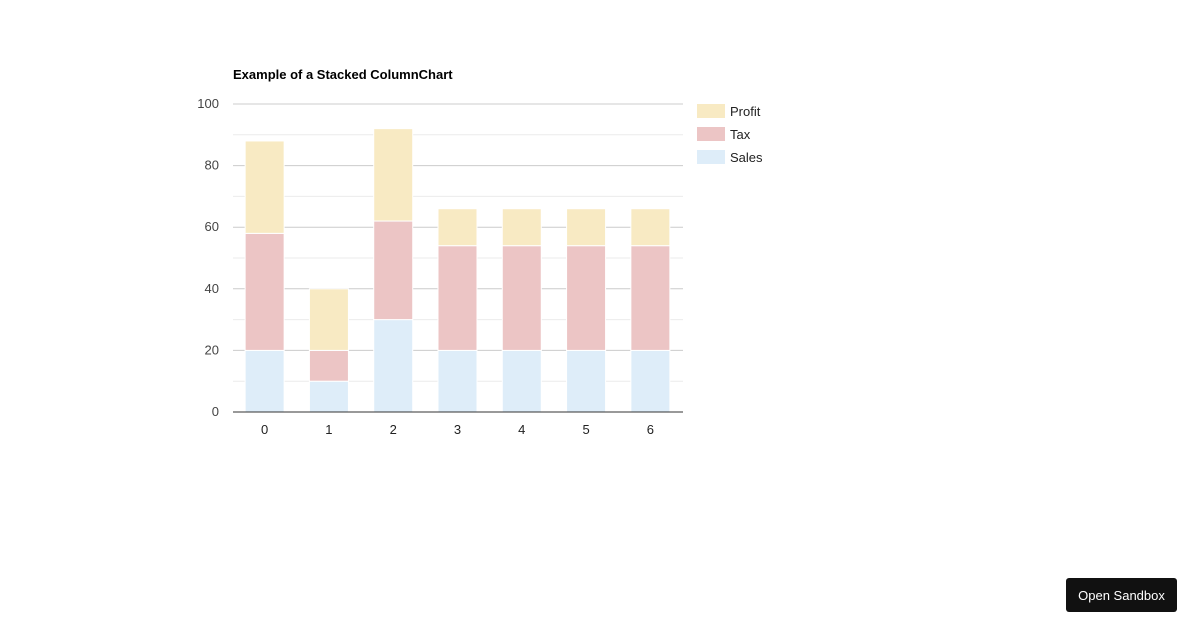  What do you see at coordinates (393, 429) in the screenshot?
I see `x-tick-label: 2` at bounding box center [393, 429].